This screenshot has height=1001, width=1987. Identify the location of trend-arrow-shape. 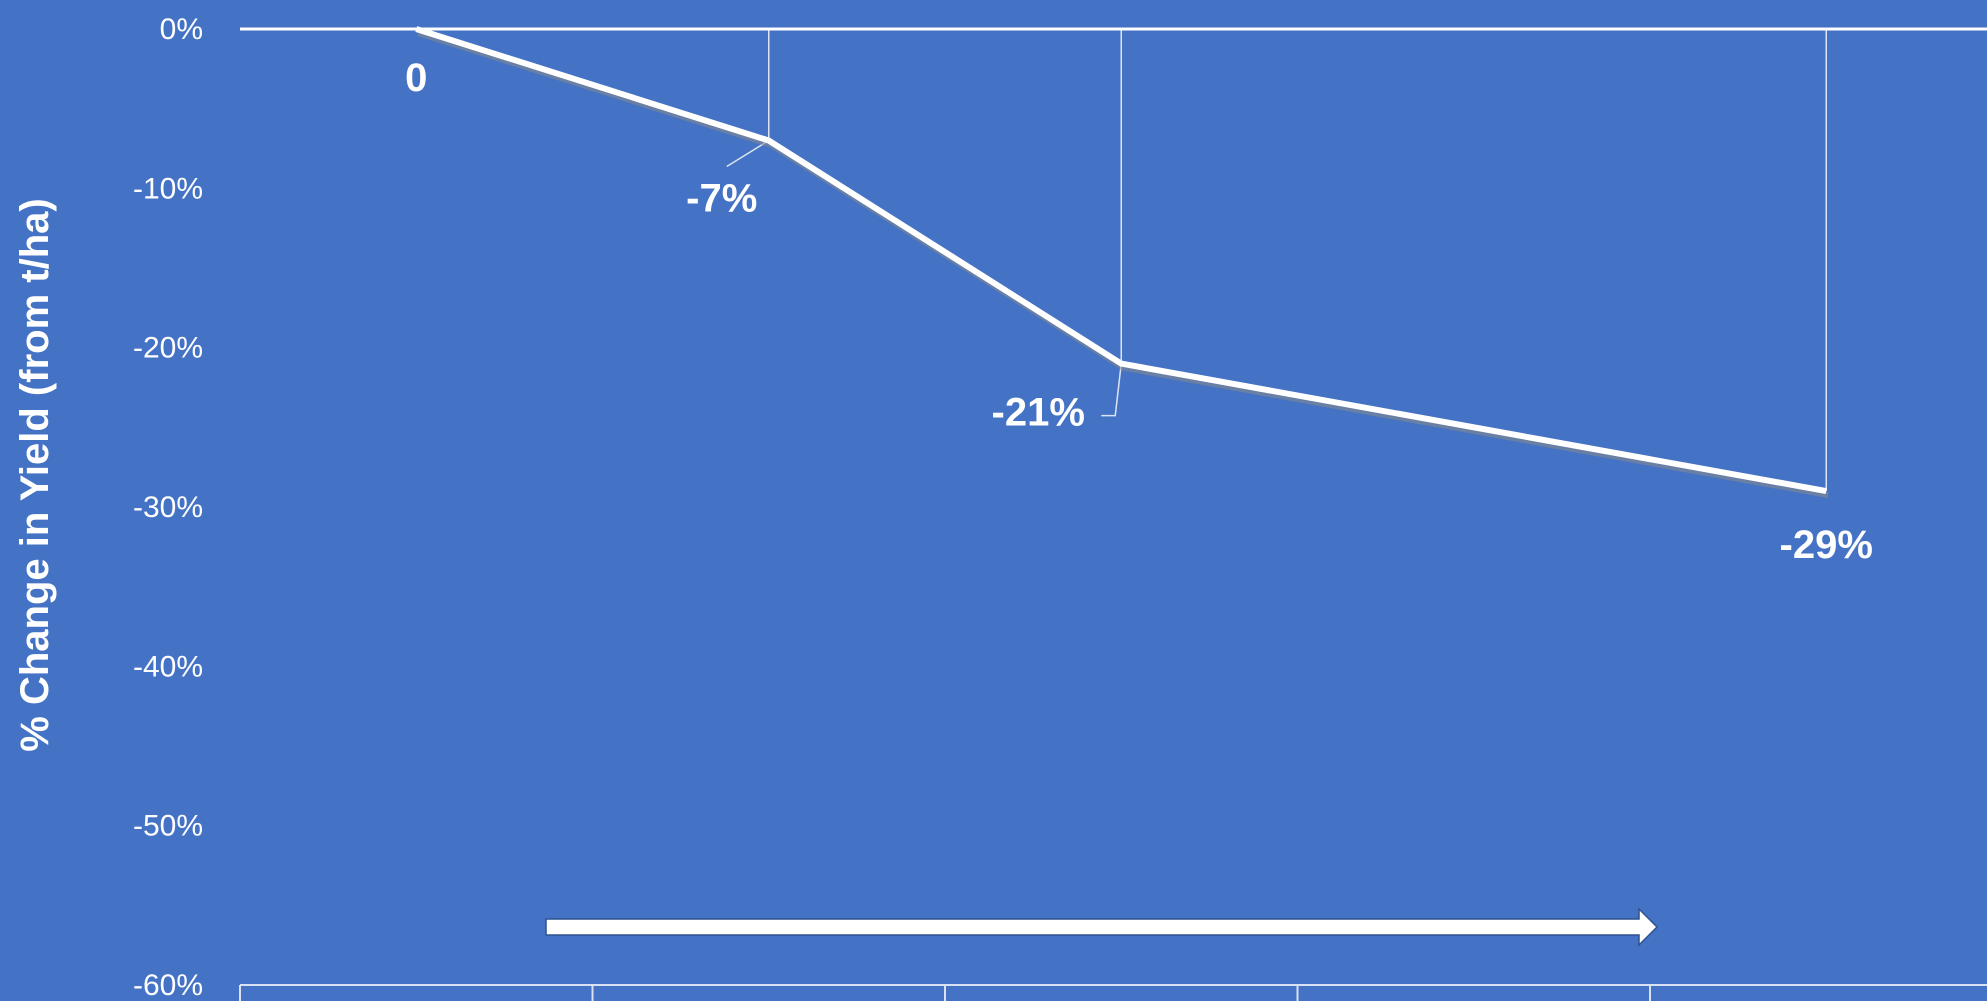
(1102, 927).